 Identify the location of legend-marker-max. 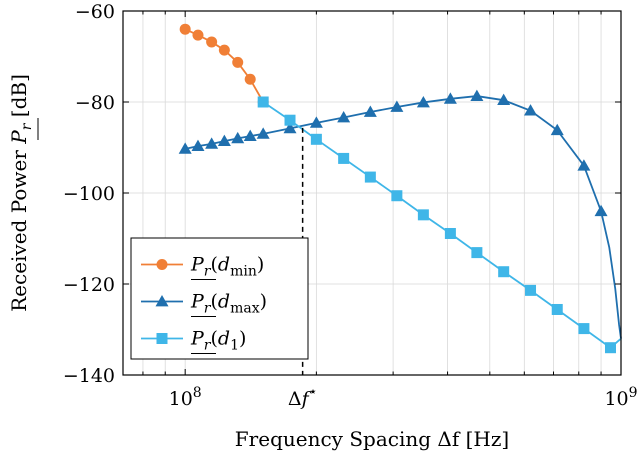
(162, 301).